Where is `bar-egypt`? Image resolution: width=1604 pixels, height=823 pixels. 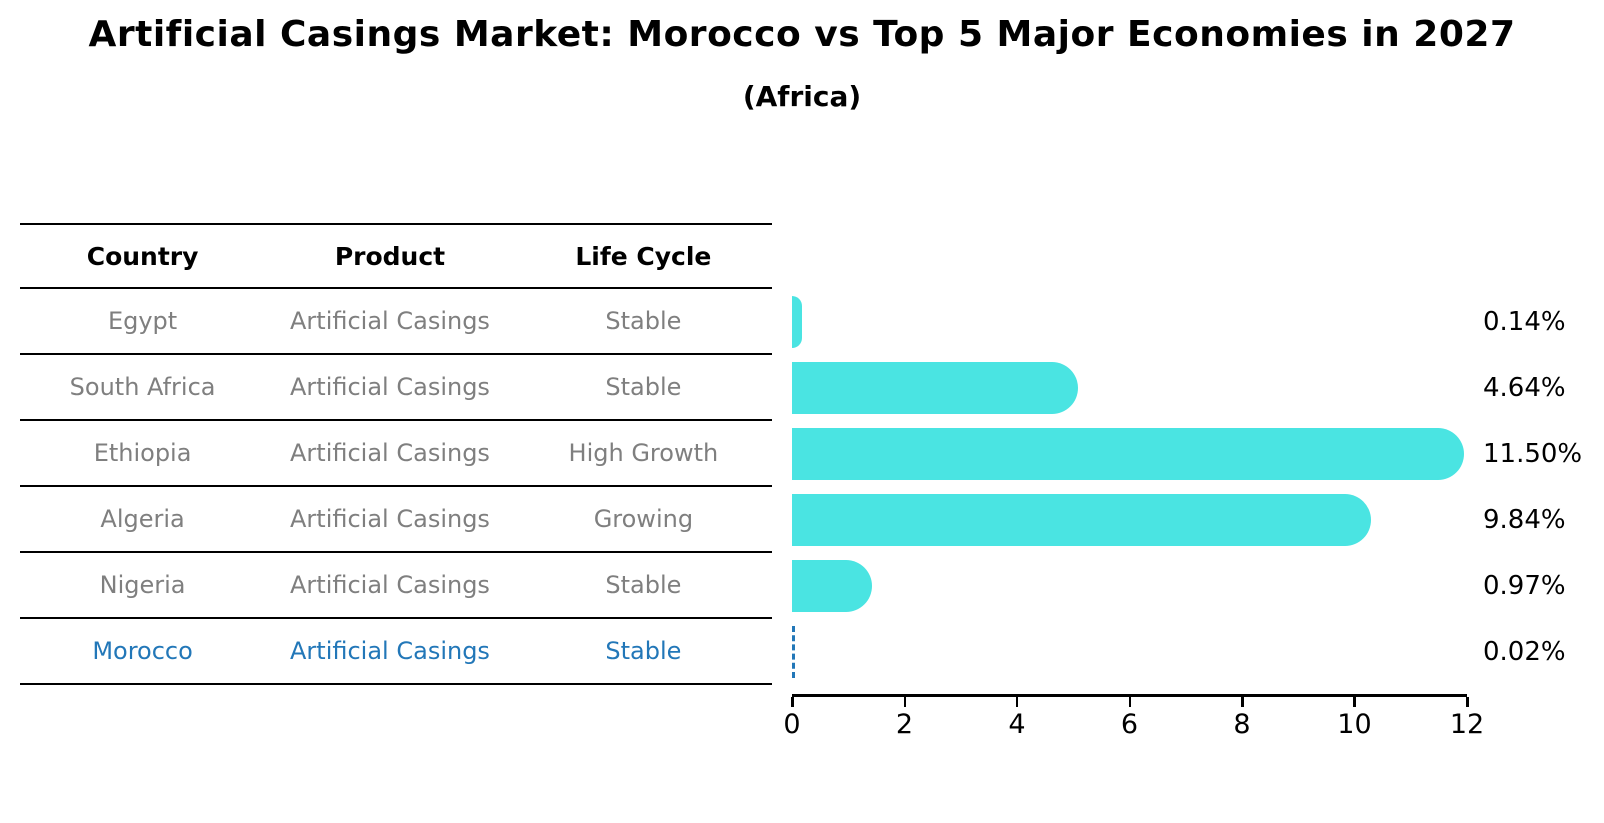 bar-egypt is located at coordinates (797, 322).